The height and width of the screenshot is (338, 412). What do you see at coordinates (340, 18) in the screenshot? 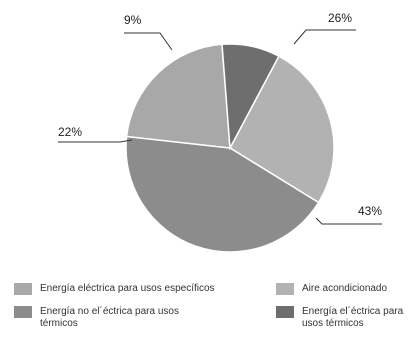
I see `data-label: 26%` at bounding box center [340, 18].